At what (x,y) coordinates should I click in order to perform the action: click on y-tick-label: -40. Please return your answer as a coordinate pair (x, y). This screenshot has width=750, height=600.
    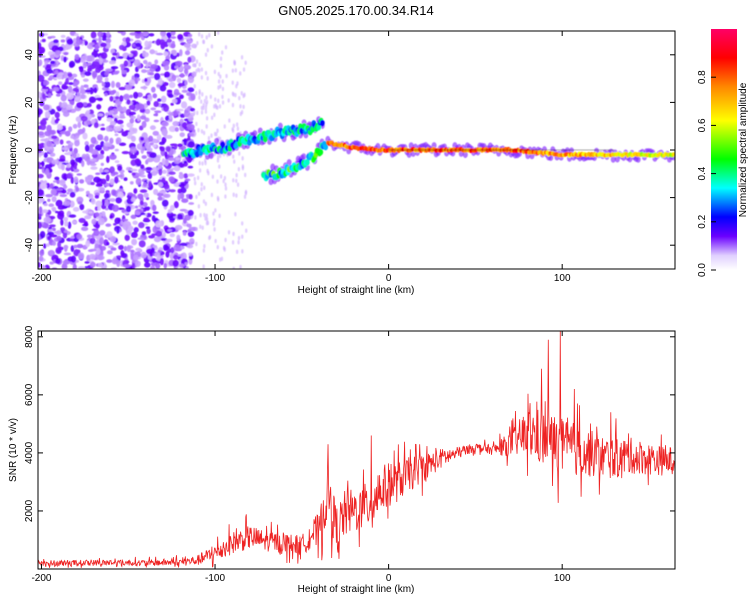
    Looking at the image, I should click on (29, 245).